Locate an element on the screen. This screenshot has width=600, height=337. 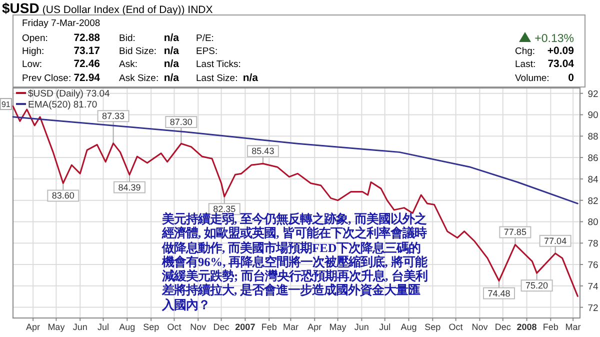
annotation: 75.20 is located at coordinates (537, 285).